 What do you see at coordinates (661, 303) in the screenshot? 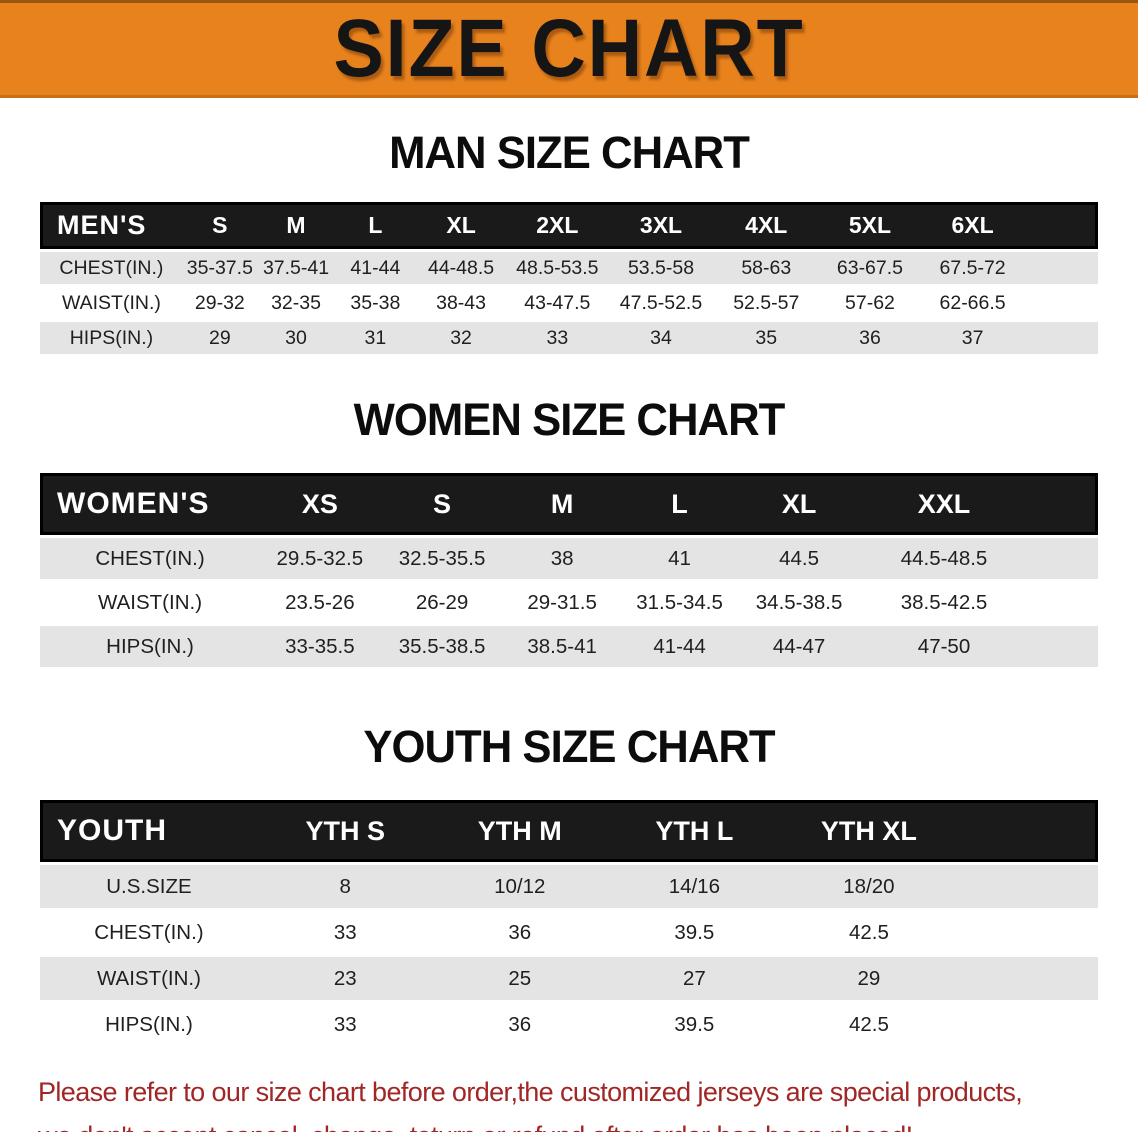
I see `size-value: 47.5-52.5` at bounding box center [661, 303].